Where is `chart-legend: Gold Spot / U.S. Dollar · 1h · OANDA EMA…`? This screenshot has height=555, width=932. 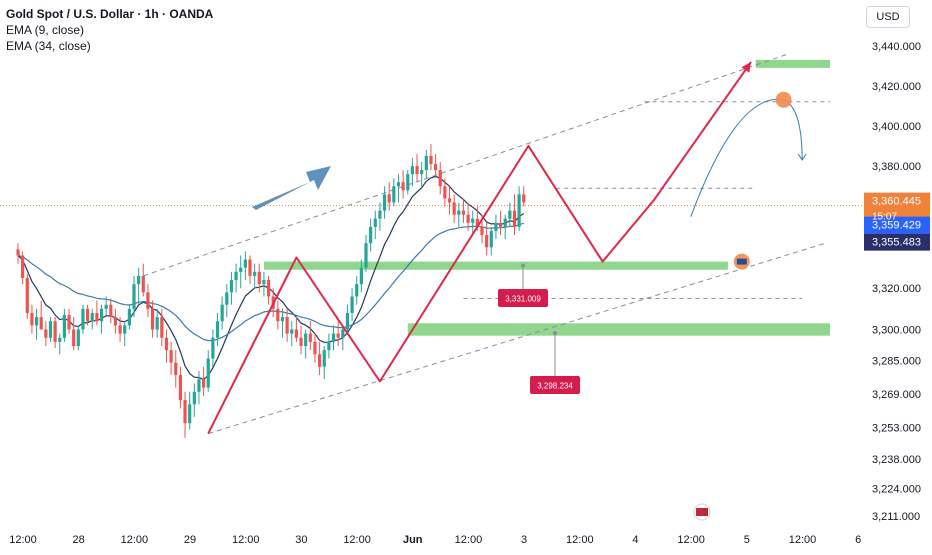 chart-legend: Gold Spot / U.S. Dollar · 1h · OANDA EMA… is located at coordinates (109, 30).